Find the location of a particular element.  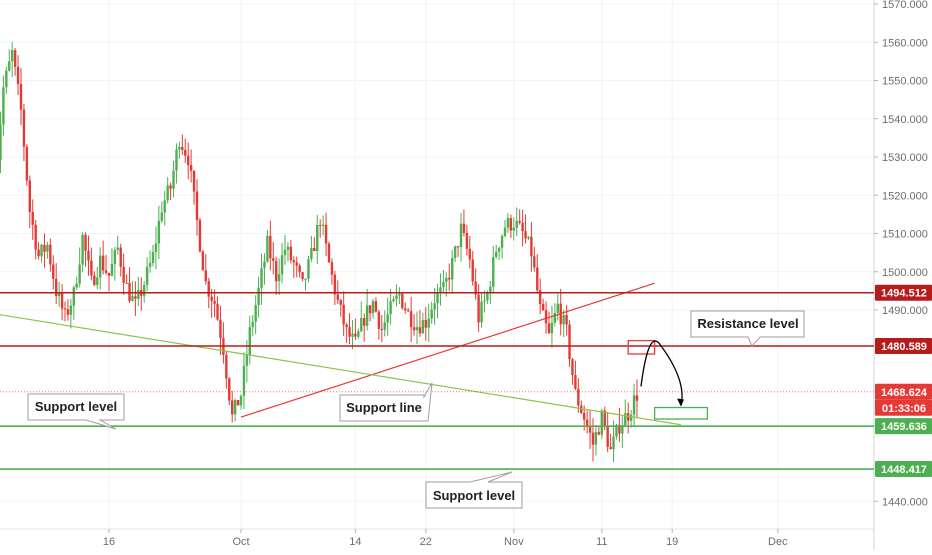

time-axis-ticks: 16 Oct 14 22 Nov 11 19 Dec is located at coordinates (445, 538).